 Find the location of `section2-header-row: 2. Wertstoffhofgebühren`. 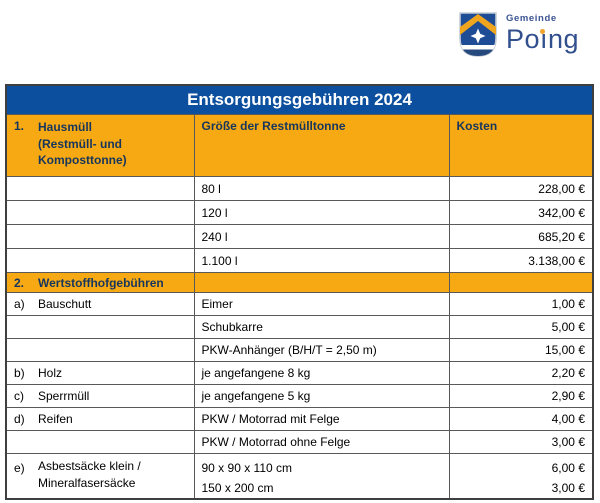

section2-header-row: 2. Wertstoffhofgebühren is located at coordinates (299, 282).